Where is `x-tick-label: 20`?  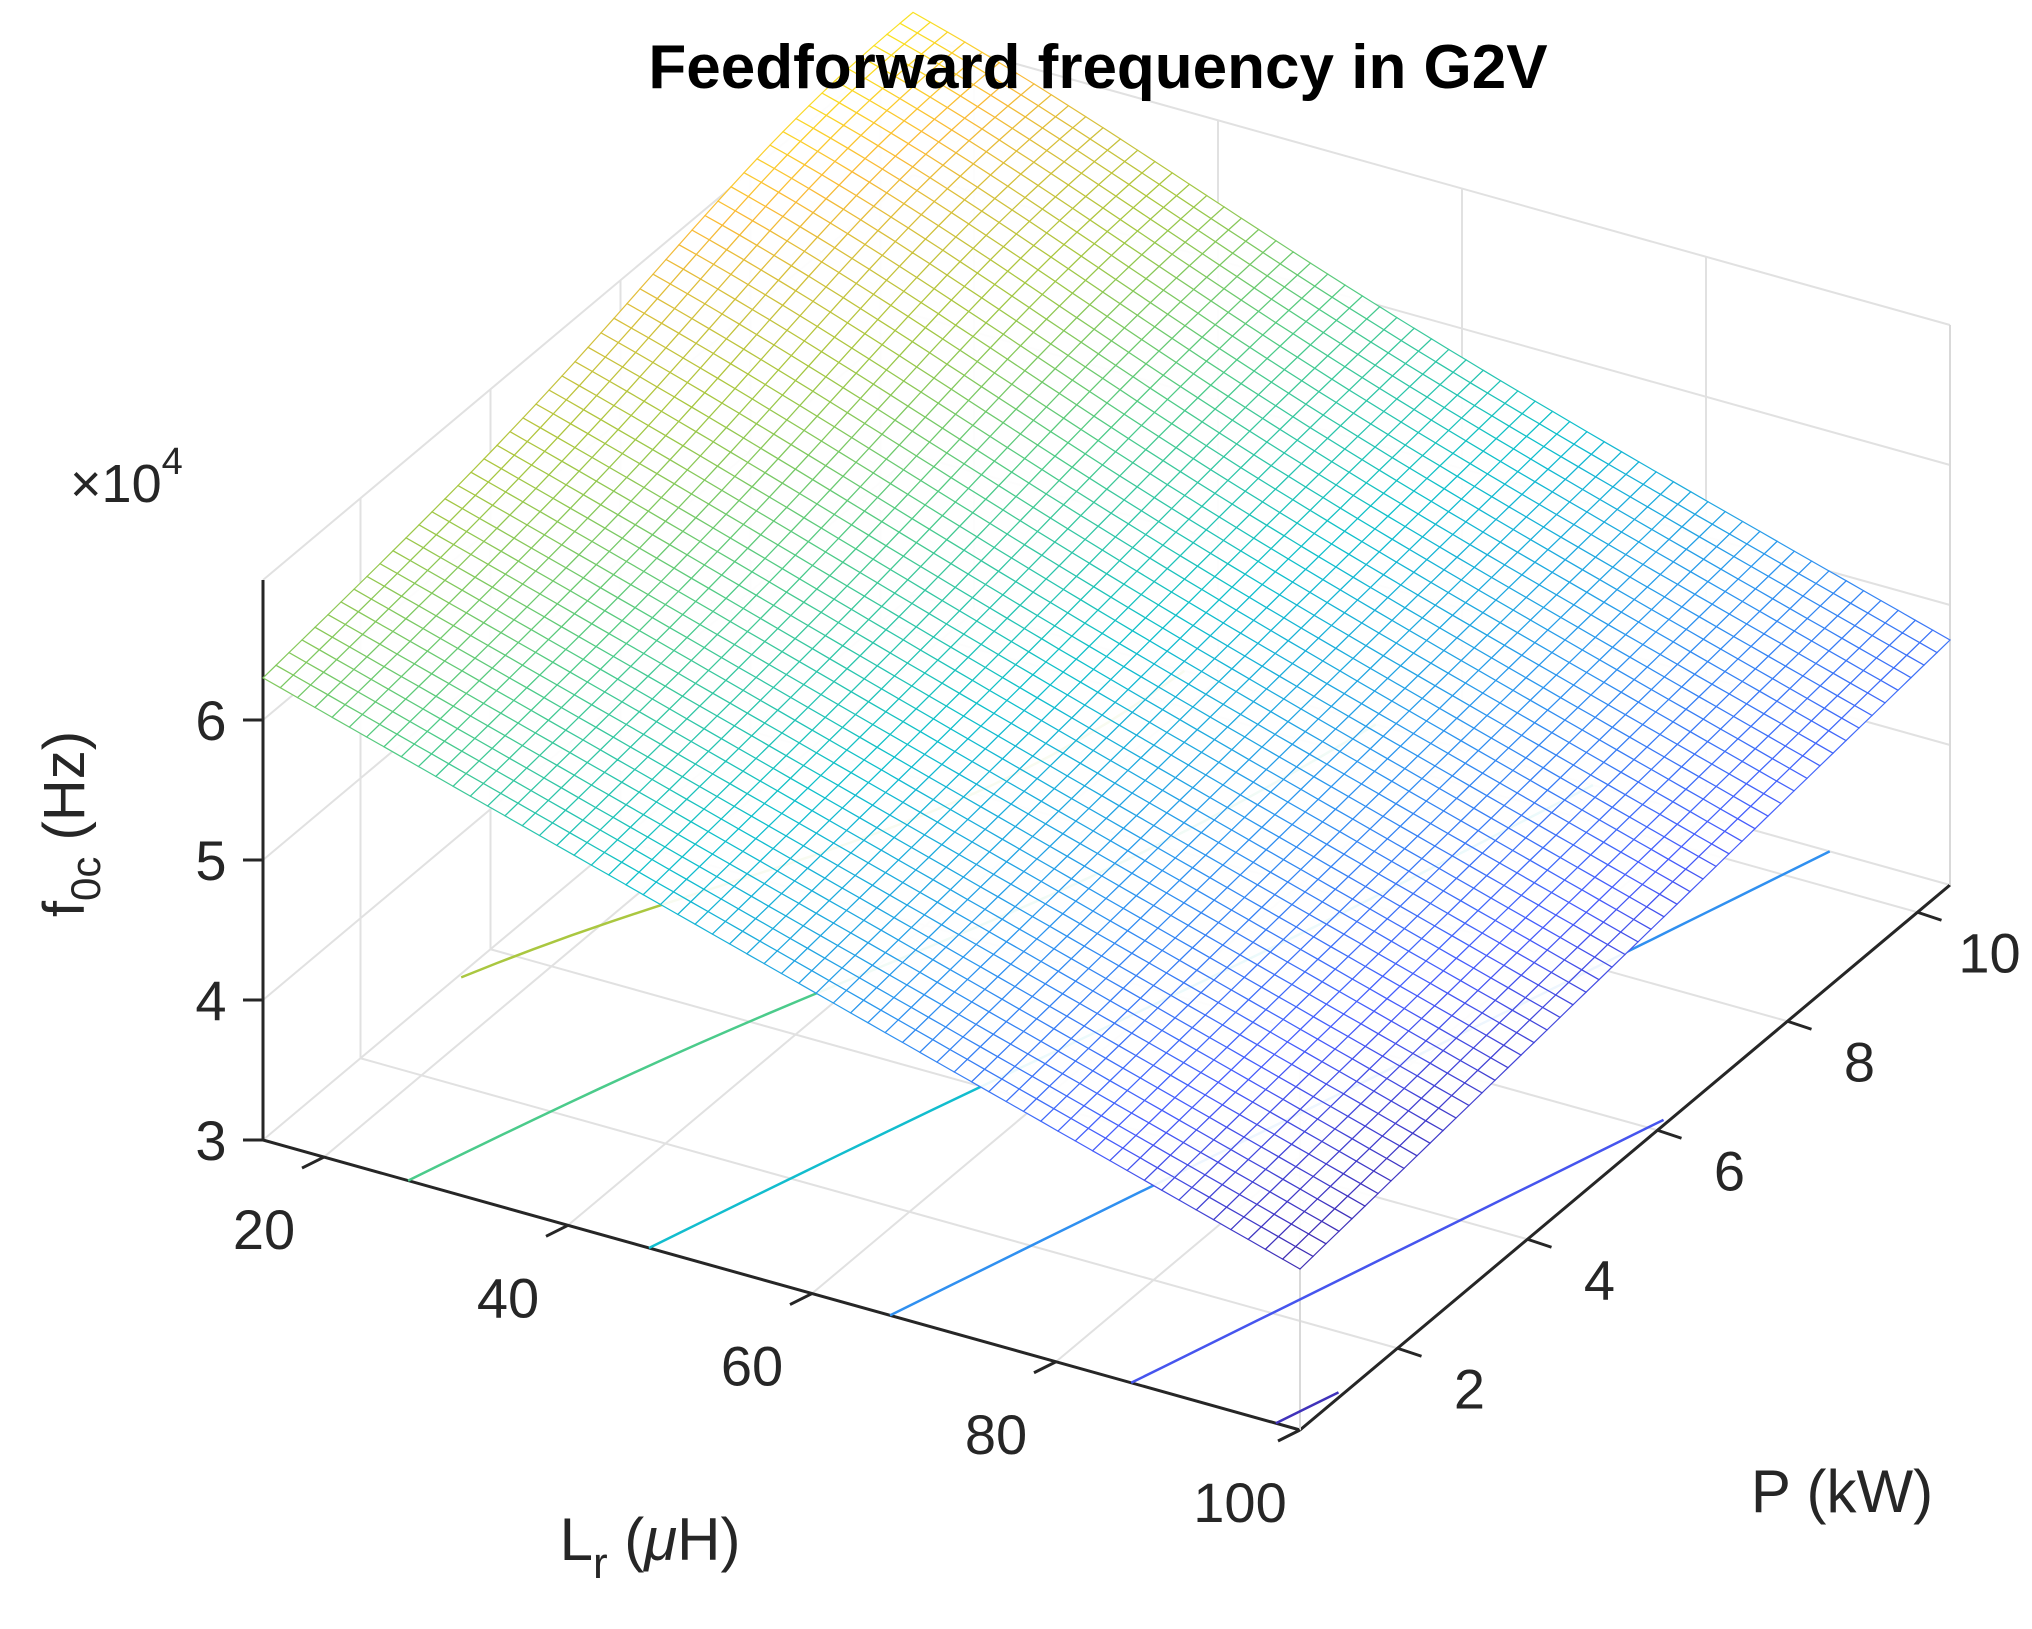
x-tick-label: 20 is located at coordinates (264, 1229).